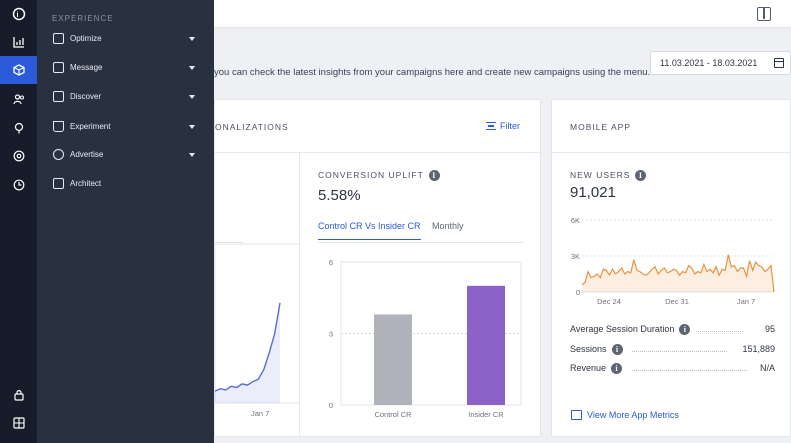 This screenshot has width=791, height=443. I want to click on stat-value: 95, so click(769, 329).